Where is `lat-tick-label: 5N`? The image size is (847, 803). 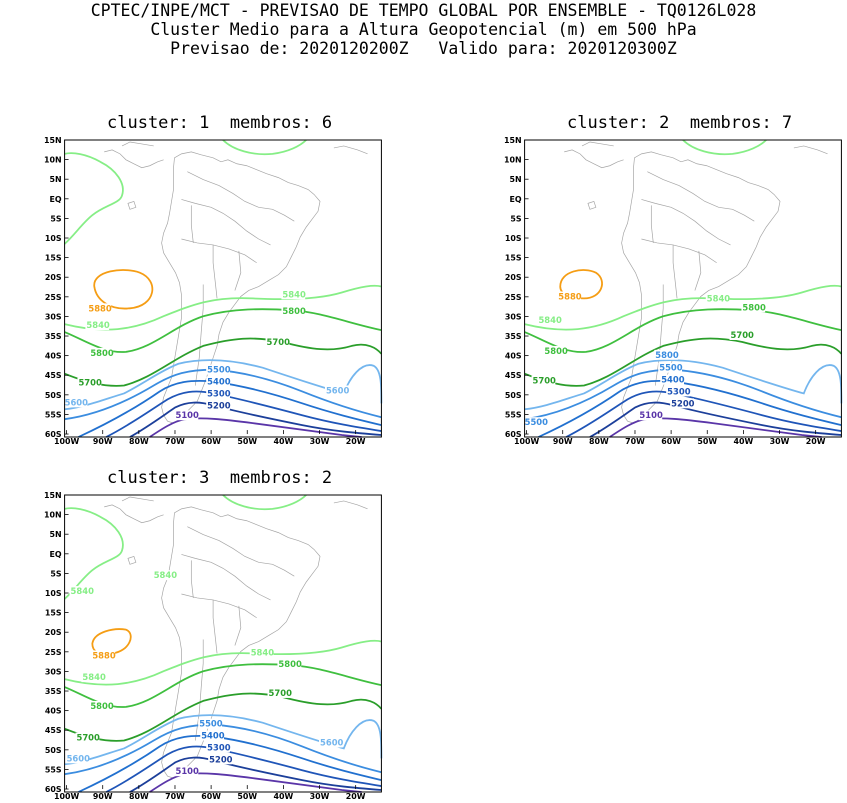 lat-tick-label: 5N is located at coordinates (56, 179).